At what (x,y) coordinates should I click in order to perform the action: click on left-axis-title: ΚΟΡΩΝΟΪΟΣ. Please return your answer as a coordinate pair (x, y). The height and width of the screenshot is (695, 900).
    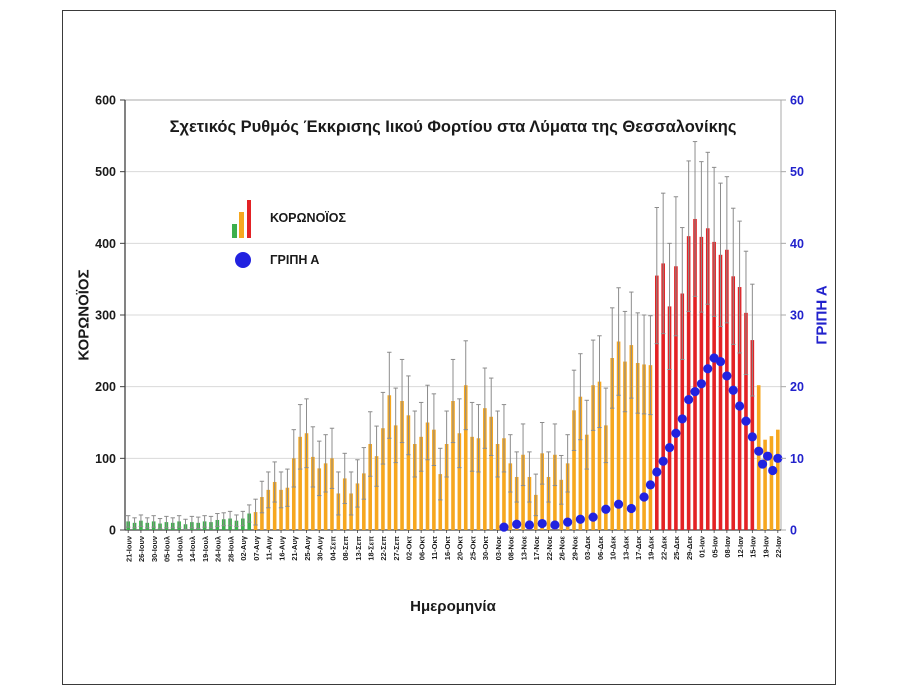
    Looking at the image, I should click on (84, 315).